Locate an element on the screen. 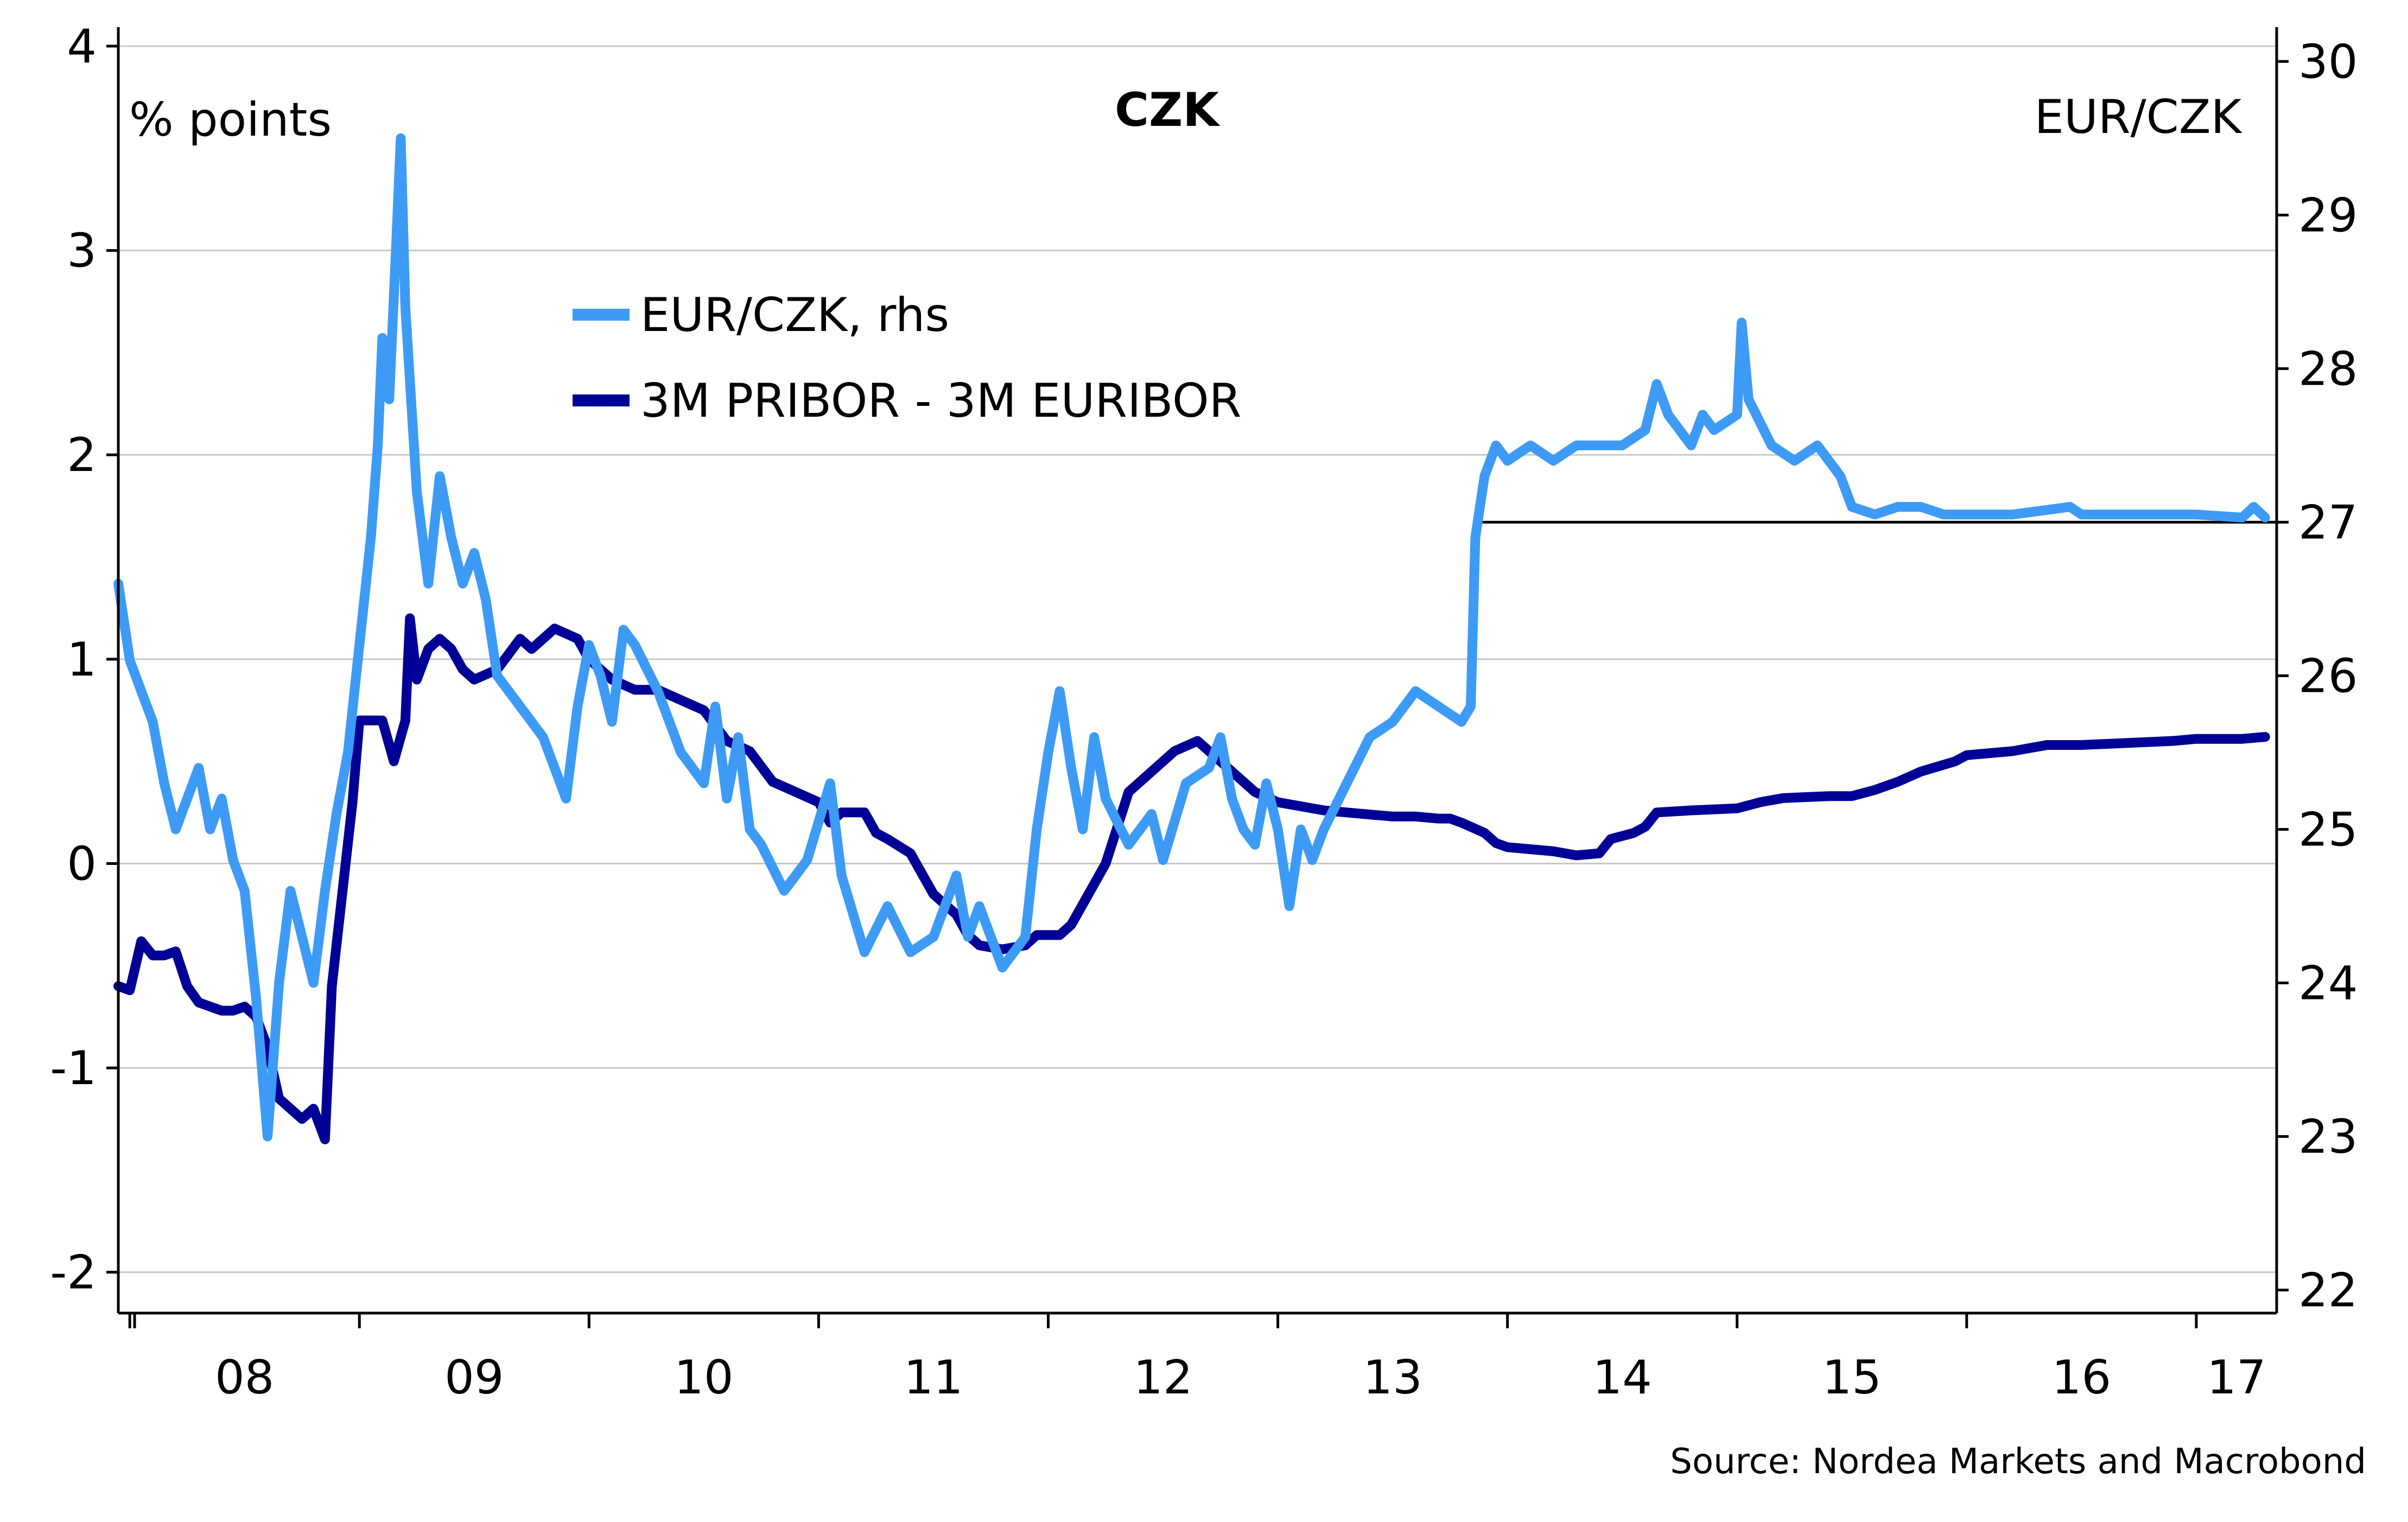  left-axis-unit-label: % points is located at coordinates (230, 120).